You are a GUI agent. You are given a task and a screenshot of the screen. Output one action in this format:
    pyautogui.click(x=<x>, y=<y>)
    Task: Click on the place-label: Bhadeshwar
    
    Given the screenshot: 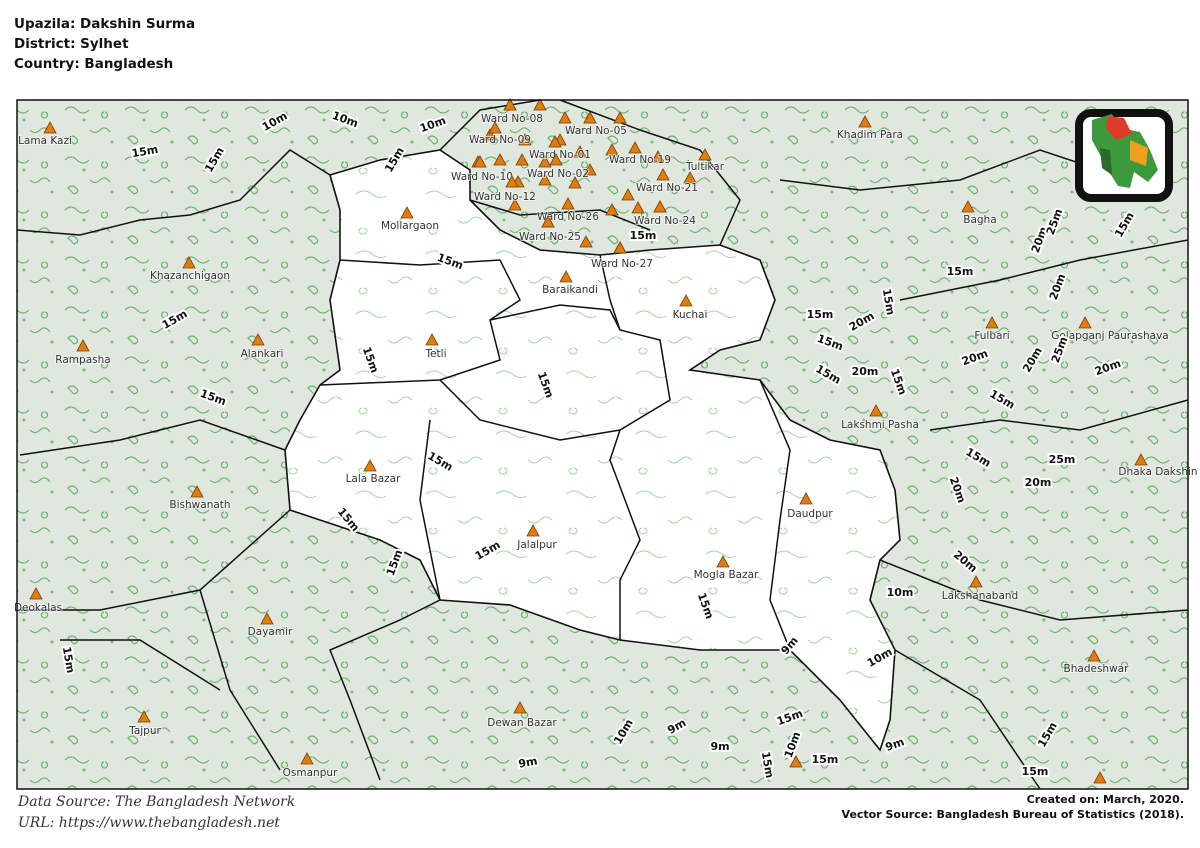 What is the action you would take?
    pyautogui.click(x=1097, y=669)
    